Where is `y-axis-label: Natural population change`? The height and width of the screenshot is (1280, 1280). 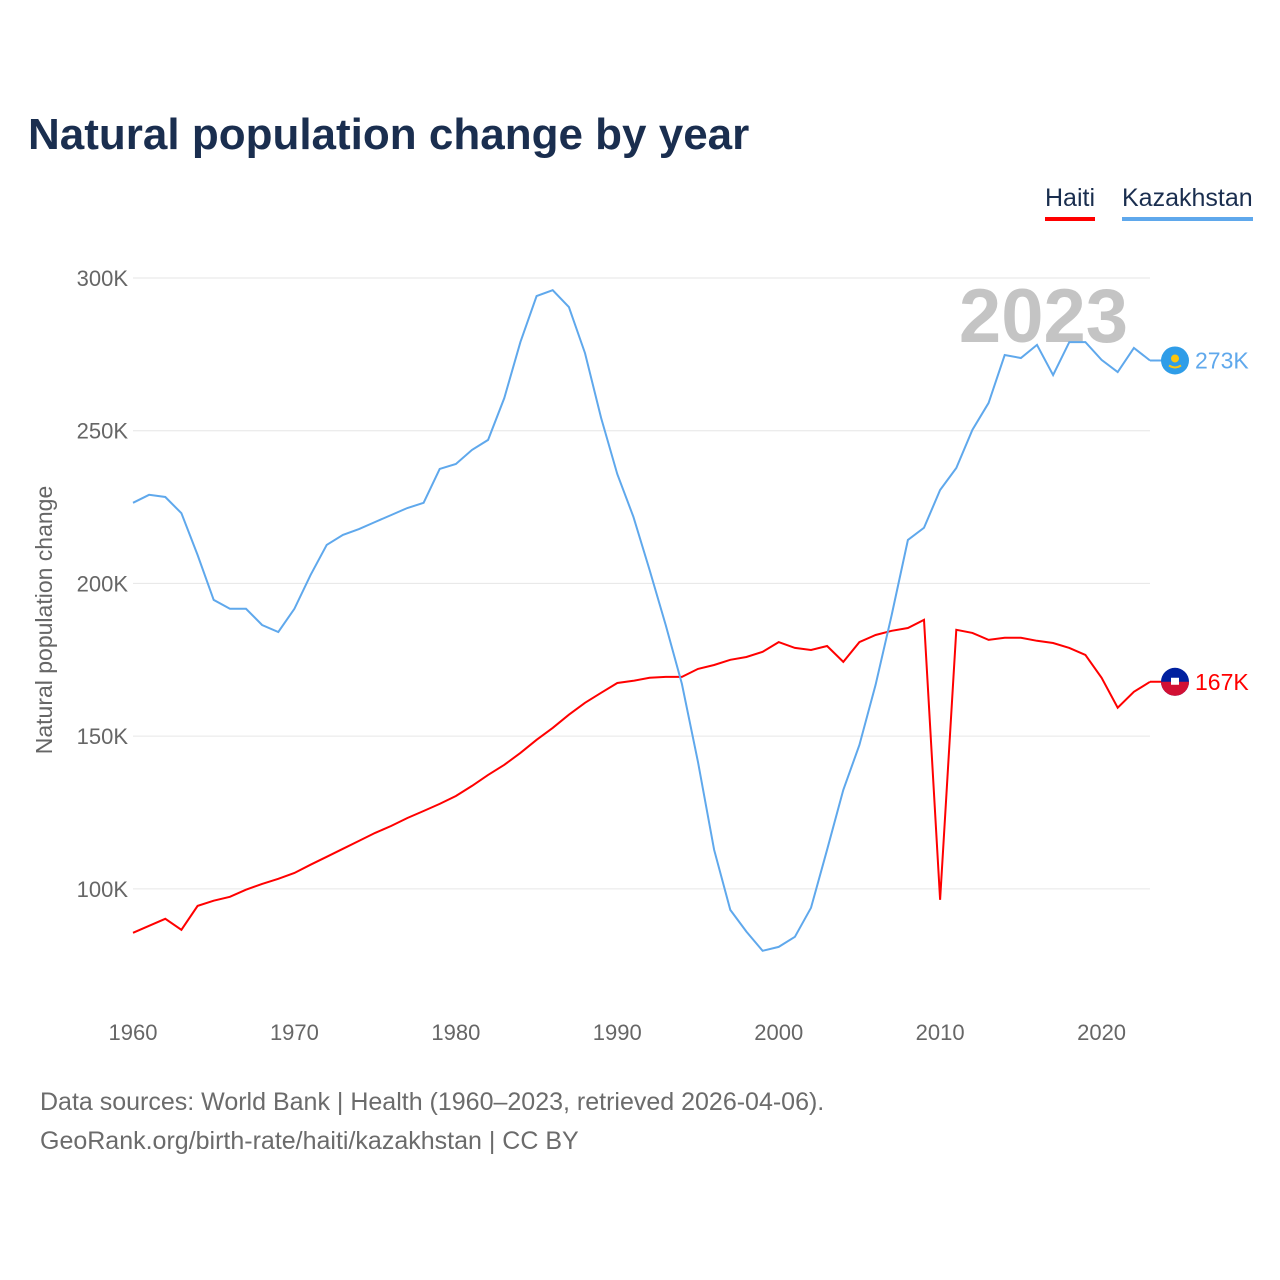
y-axis-label: Natural population change is located at coordinates (44, 620).